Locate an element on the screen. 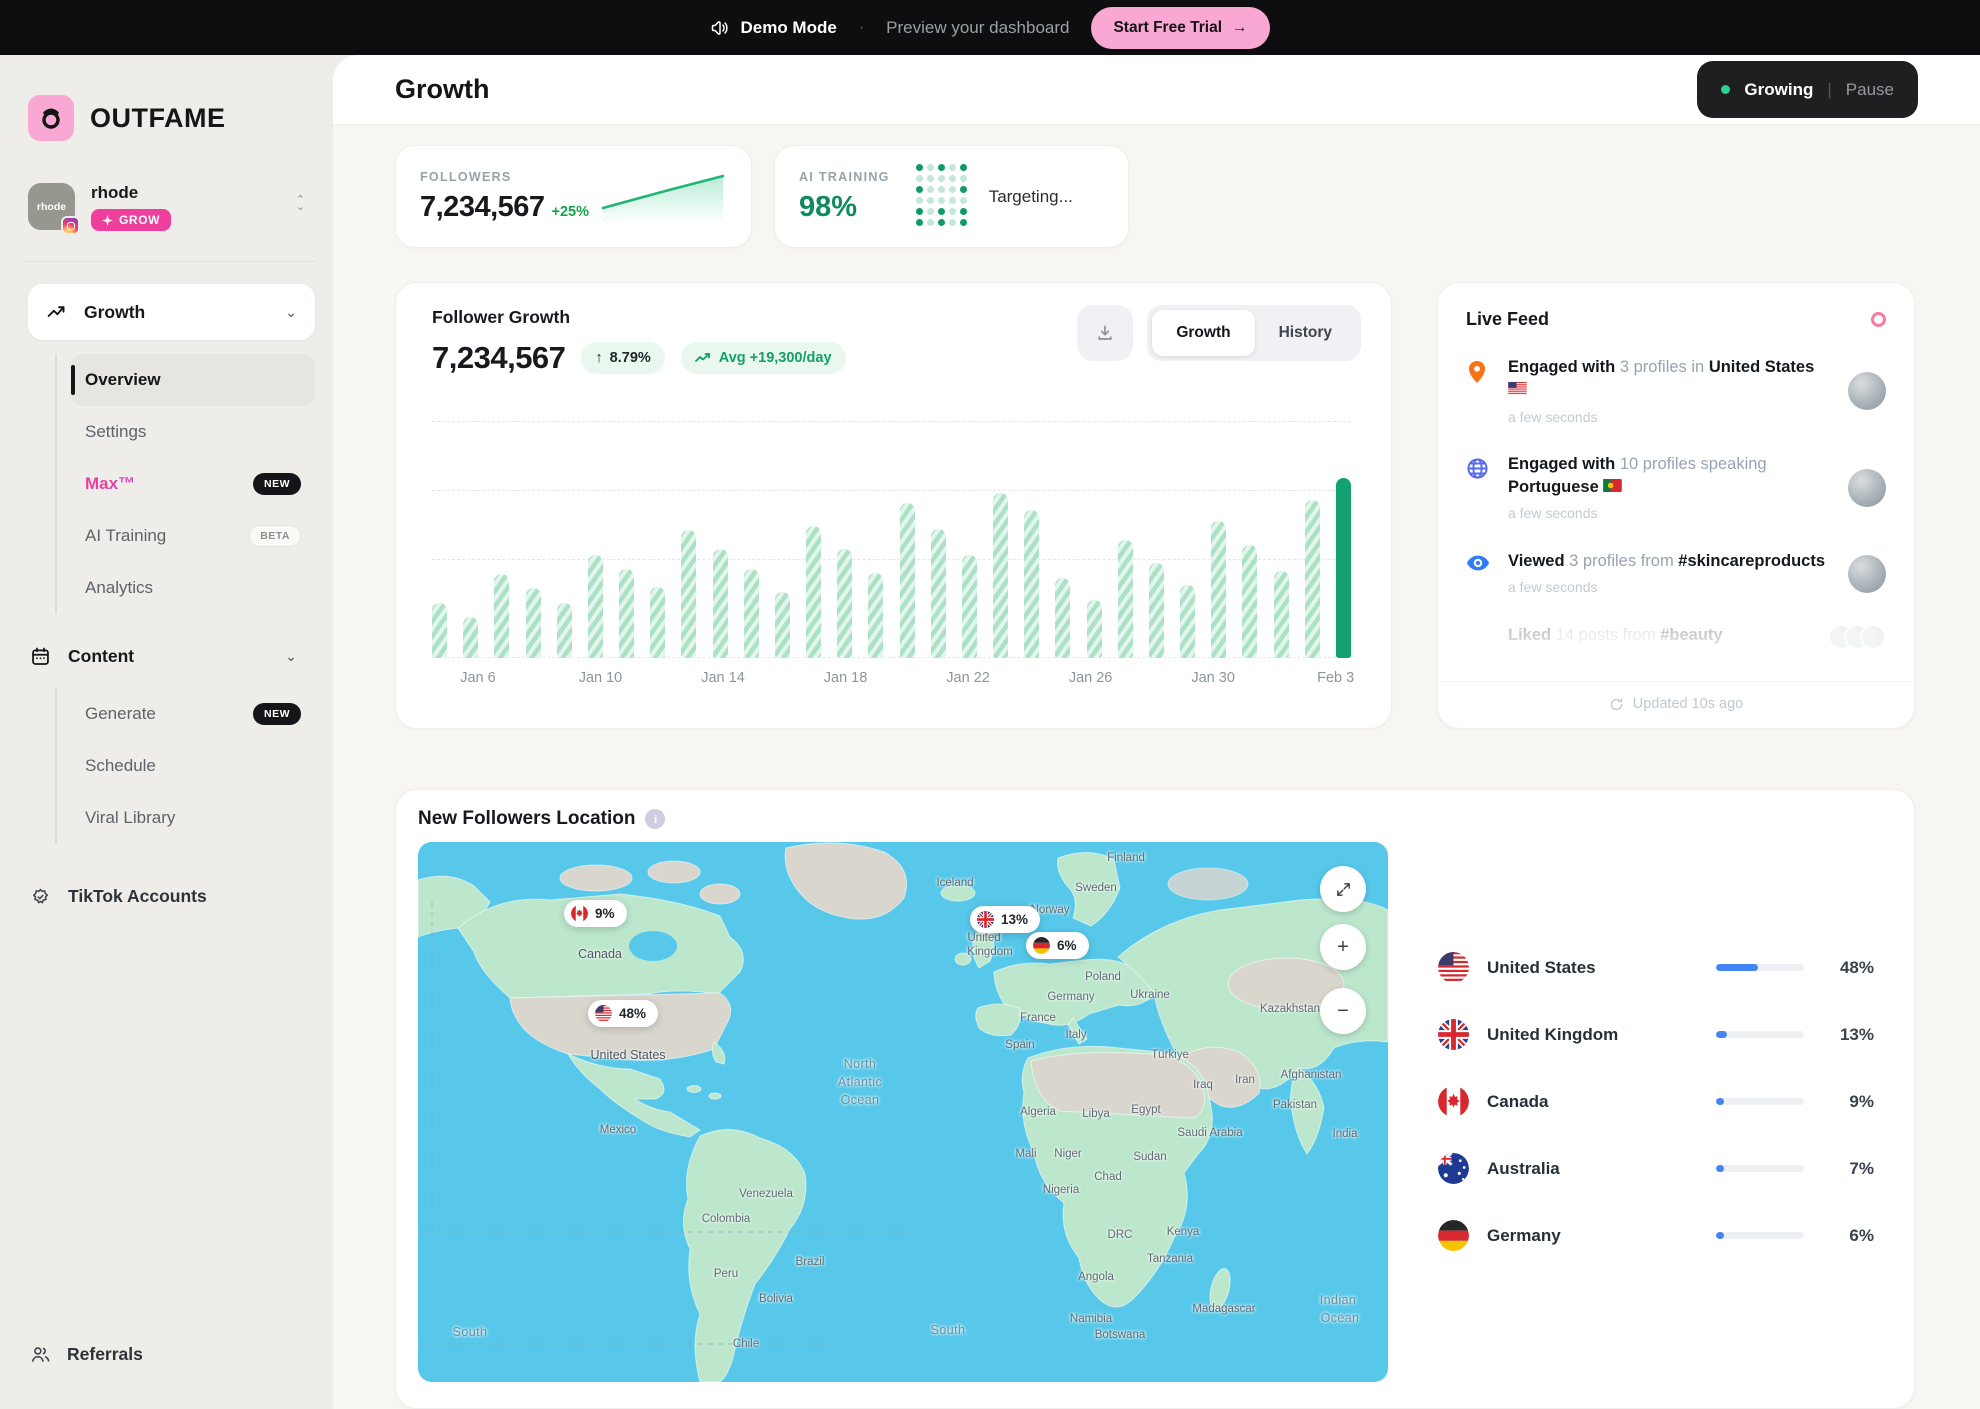 The width and height of the screenshot is (1980, 1409). avatar is located at coordinates (1867, 573).